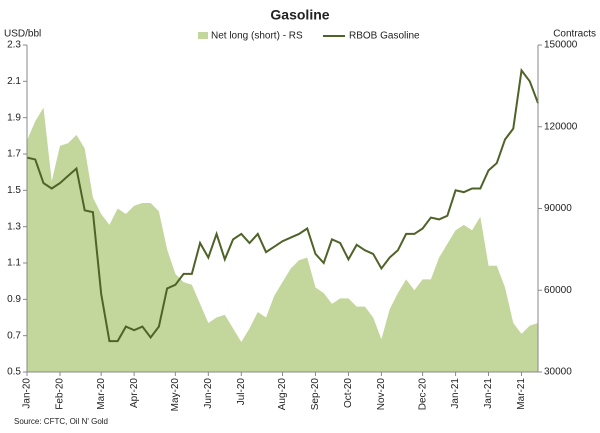 This screenshot has height=433, width=600. What do you see at coordinates (381, 394) in the screenshot?
I see `x-tick-label: Nov-20` at bounding box center [381, 394].